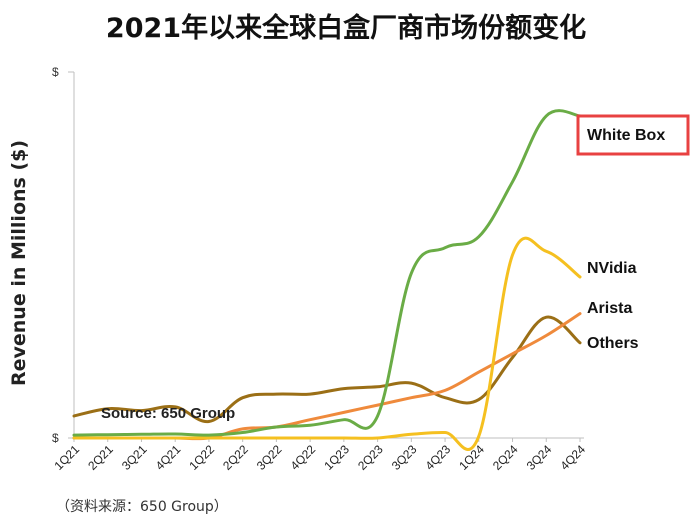 The image size is (692, 521). Describe the element at coordinates (55, 72) in the screenshot. I see `y-tick-label-top: $` at that location.